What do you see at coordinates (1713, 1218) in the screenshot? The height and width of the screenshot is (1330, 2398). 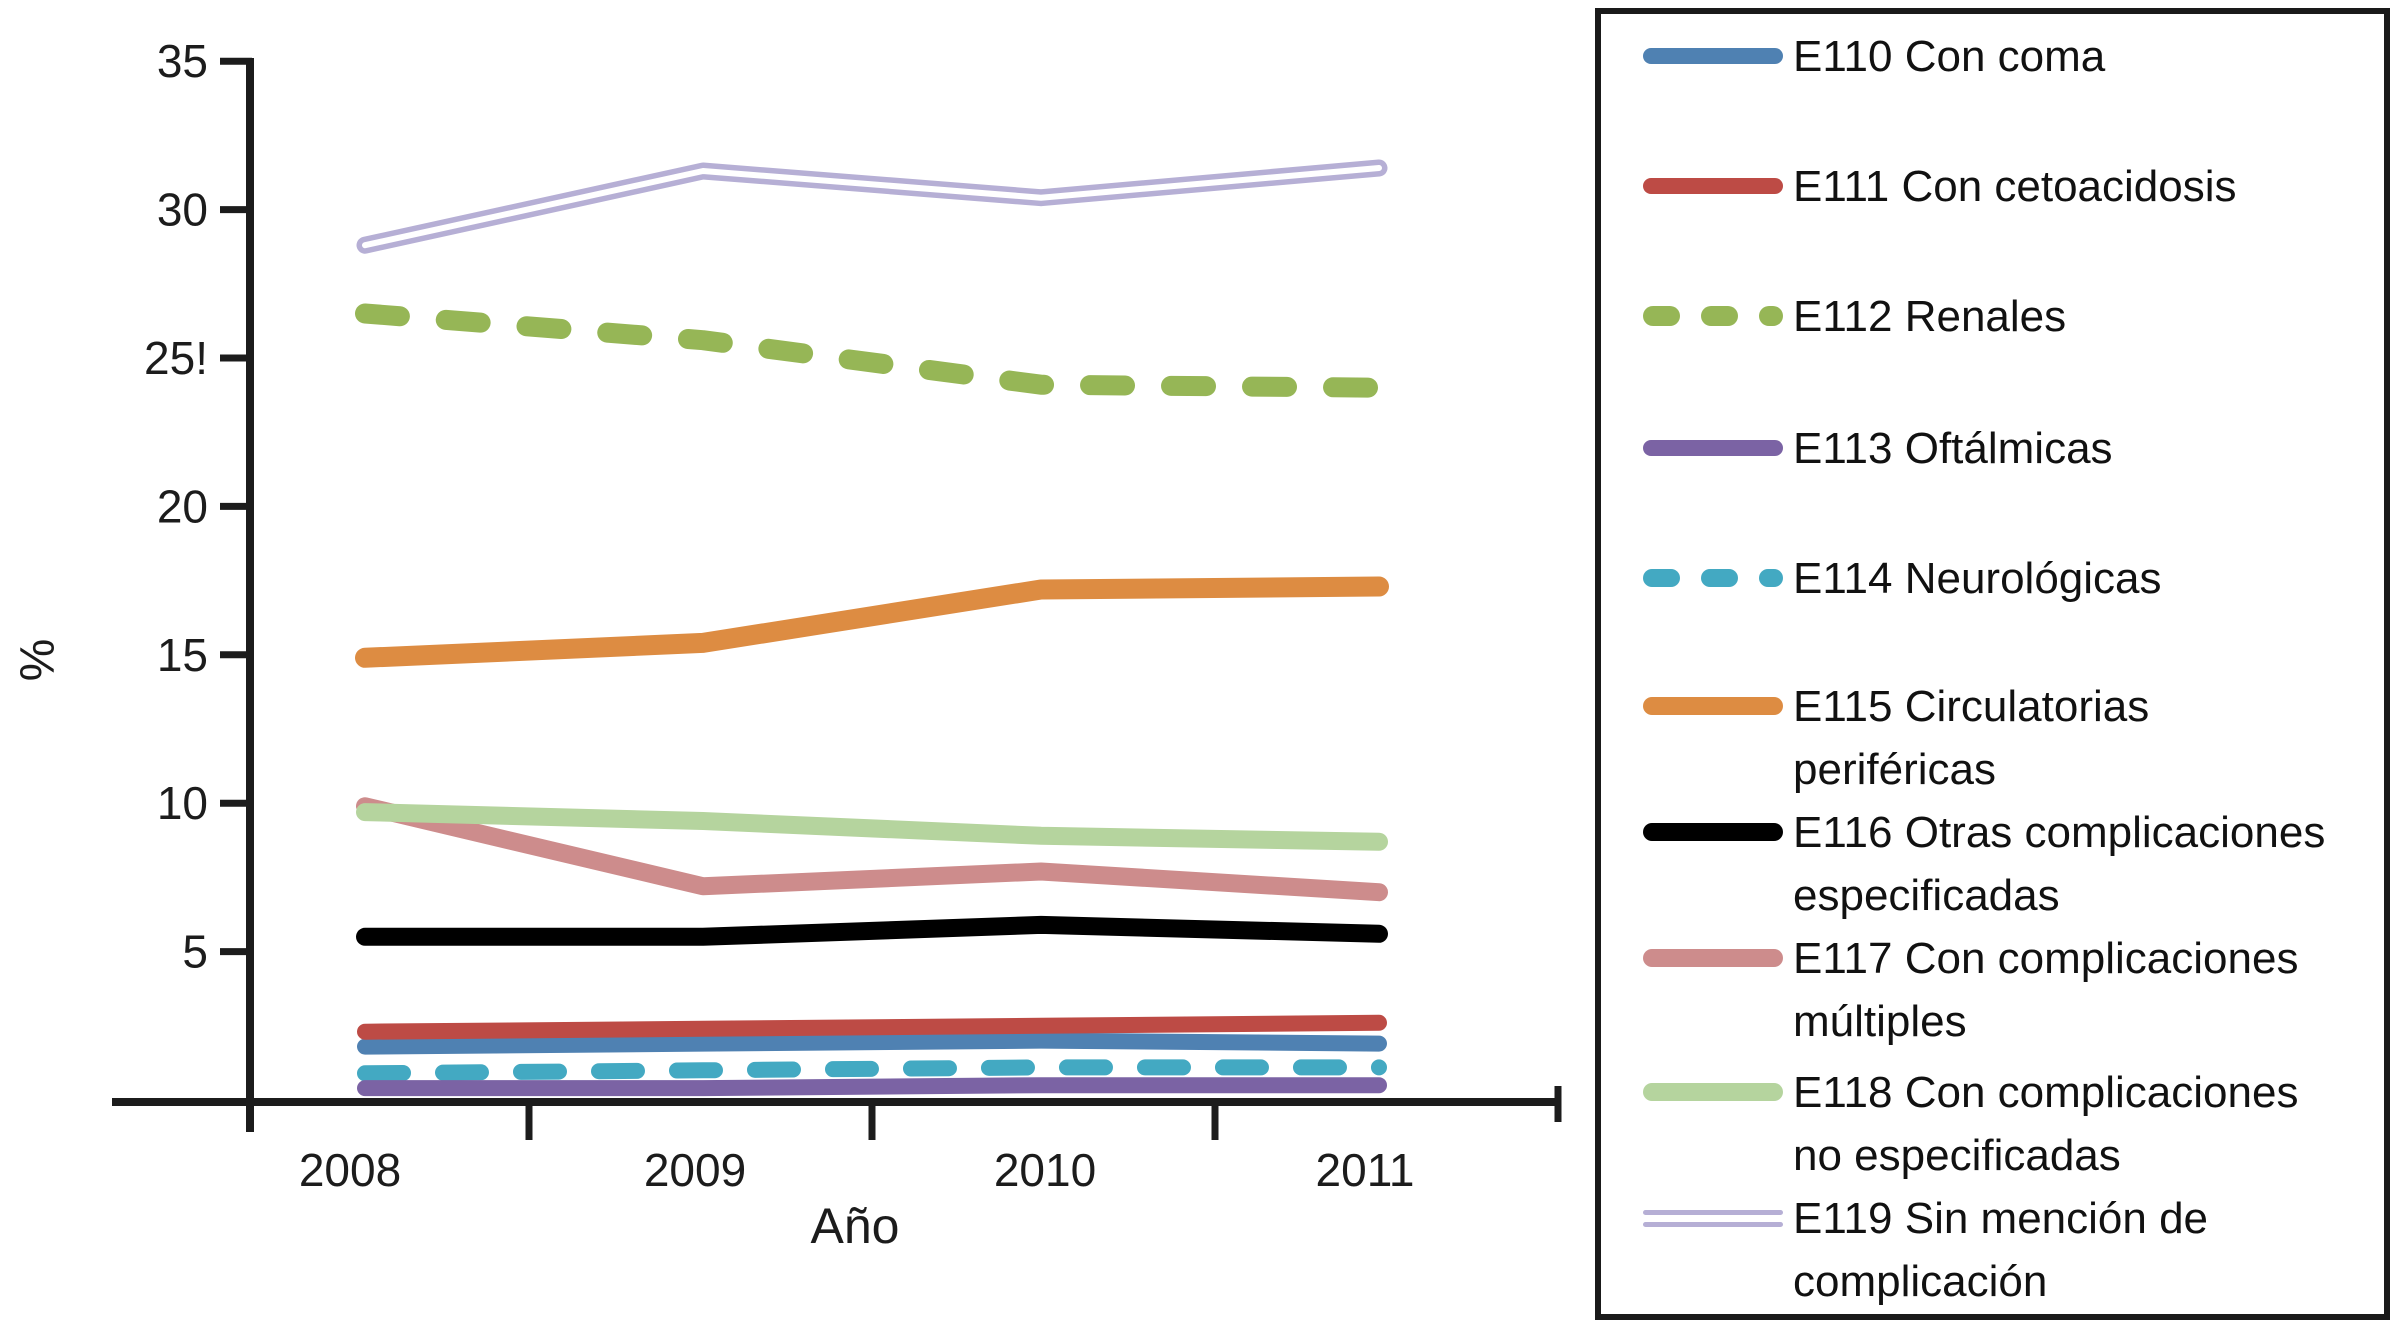 I see `legend-swatch-double-line` at bounding box center [1713, 1218].